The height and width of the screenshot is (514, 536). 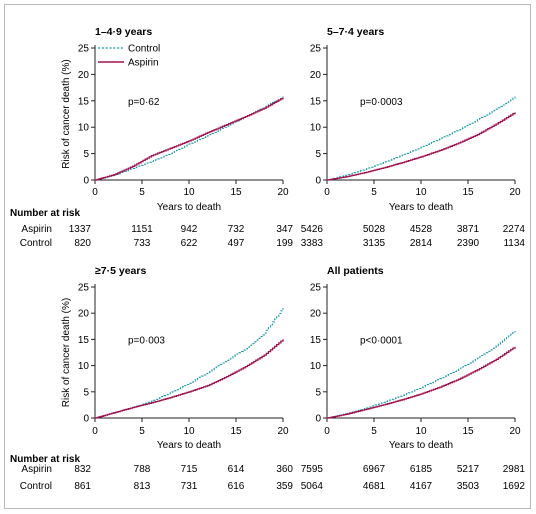 I want to click on at-risk-control-value: 820, so click(x=82, y=243).